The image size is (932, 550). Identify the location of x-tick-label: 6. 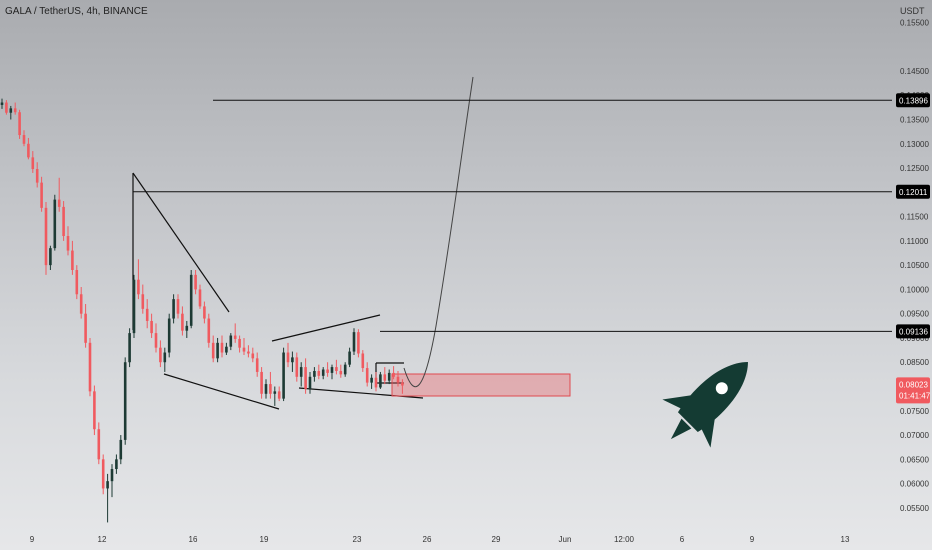
(682, 539).